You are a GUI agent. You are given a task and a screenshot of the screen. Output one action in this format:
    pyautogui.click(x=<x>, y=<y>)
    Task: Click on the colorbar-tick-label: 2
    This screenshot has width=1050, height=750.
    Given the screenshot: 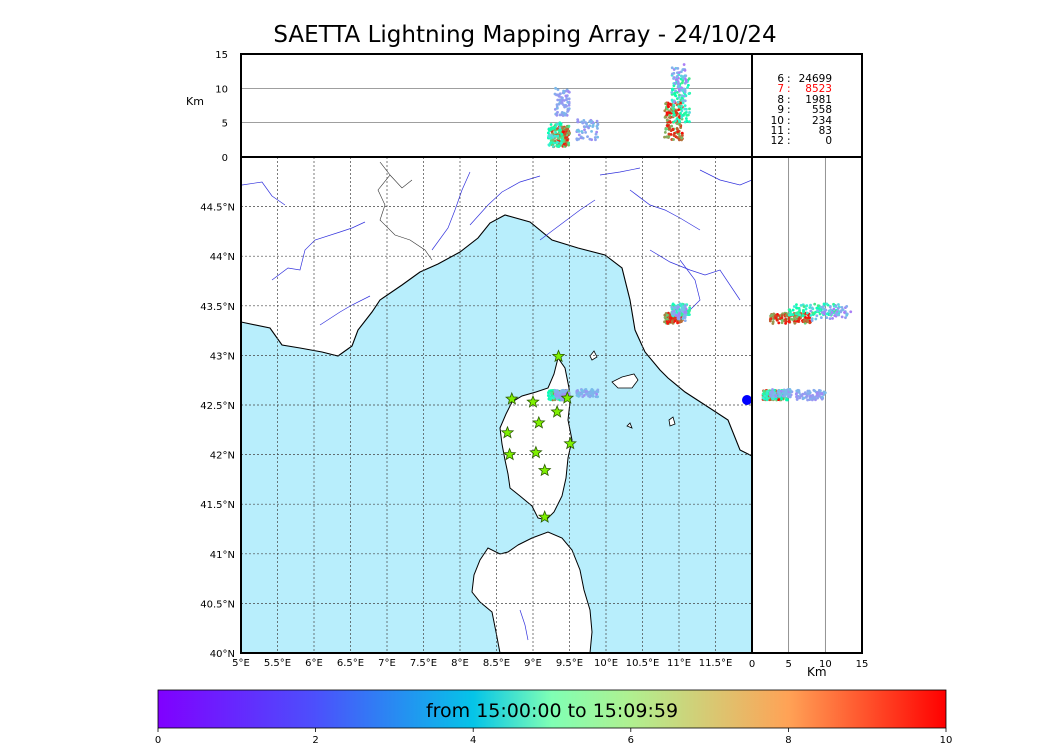 What is the action you would take?
    pyautogui.click(x=315, y=740)
    